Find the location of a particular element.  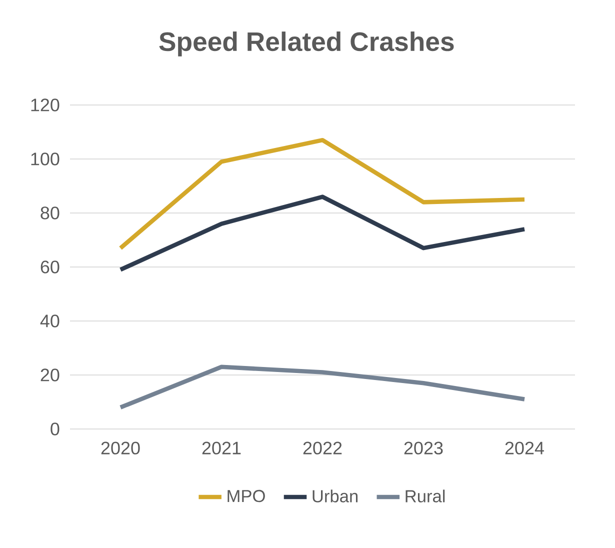

y-tick-label: 60 is located at coordinates (50, 267).